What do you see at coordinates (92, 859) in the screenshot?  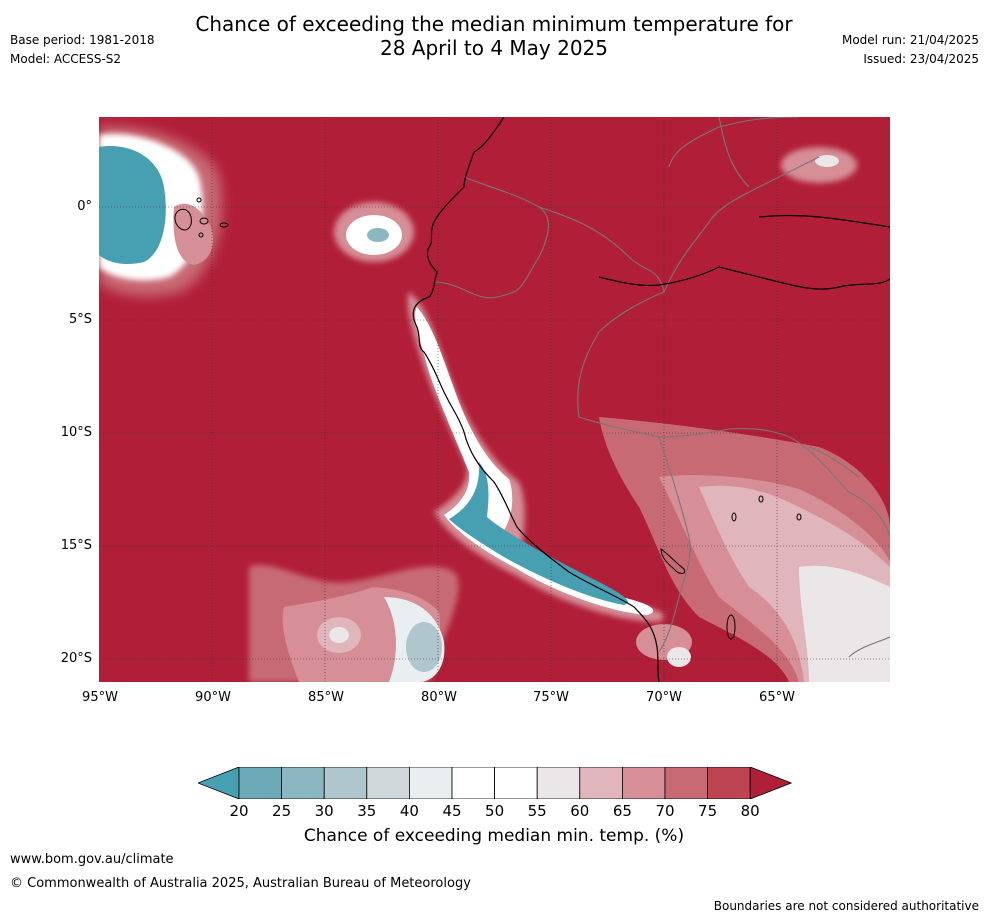 I see `footer-url: www.bom.gov.au/climate` at bounding box center [92, 859].